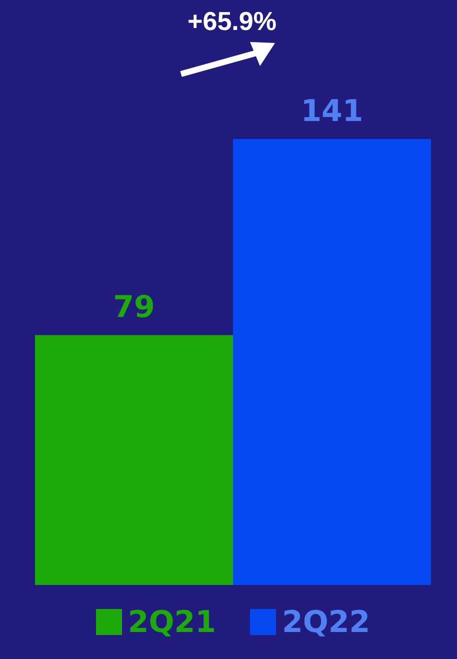 This screenshot has height=659, width=457. What do you see at coordinates (134, 308) in the screenshot?
I see `data-label: 79` at bounding box center [134, 308].